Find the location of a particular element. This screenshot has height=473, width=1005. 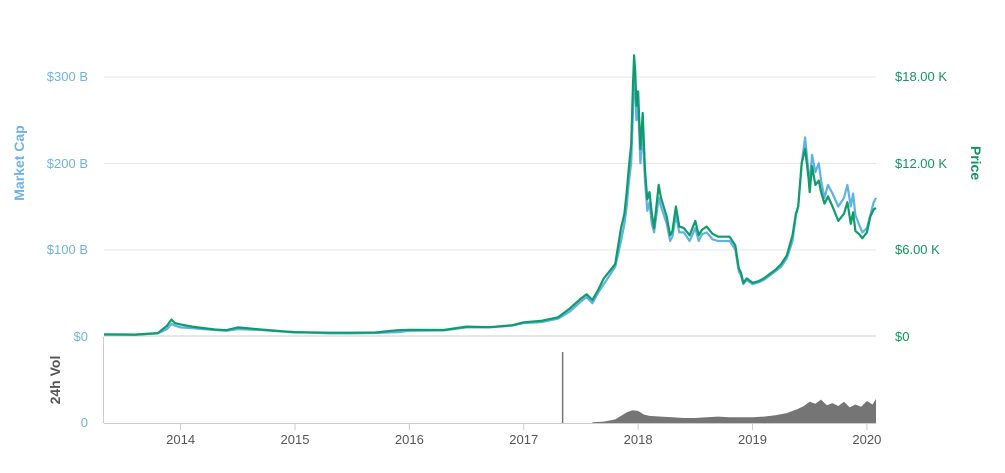

right-tick-label: $6.00 K is located at coordinates (917, 249).